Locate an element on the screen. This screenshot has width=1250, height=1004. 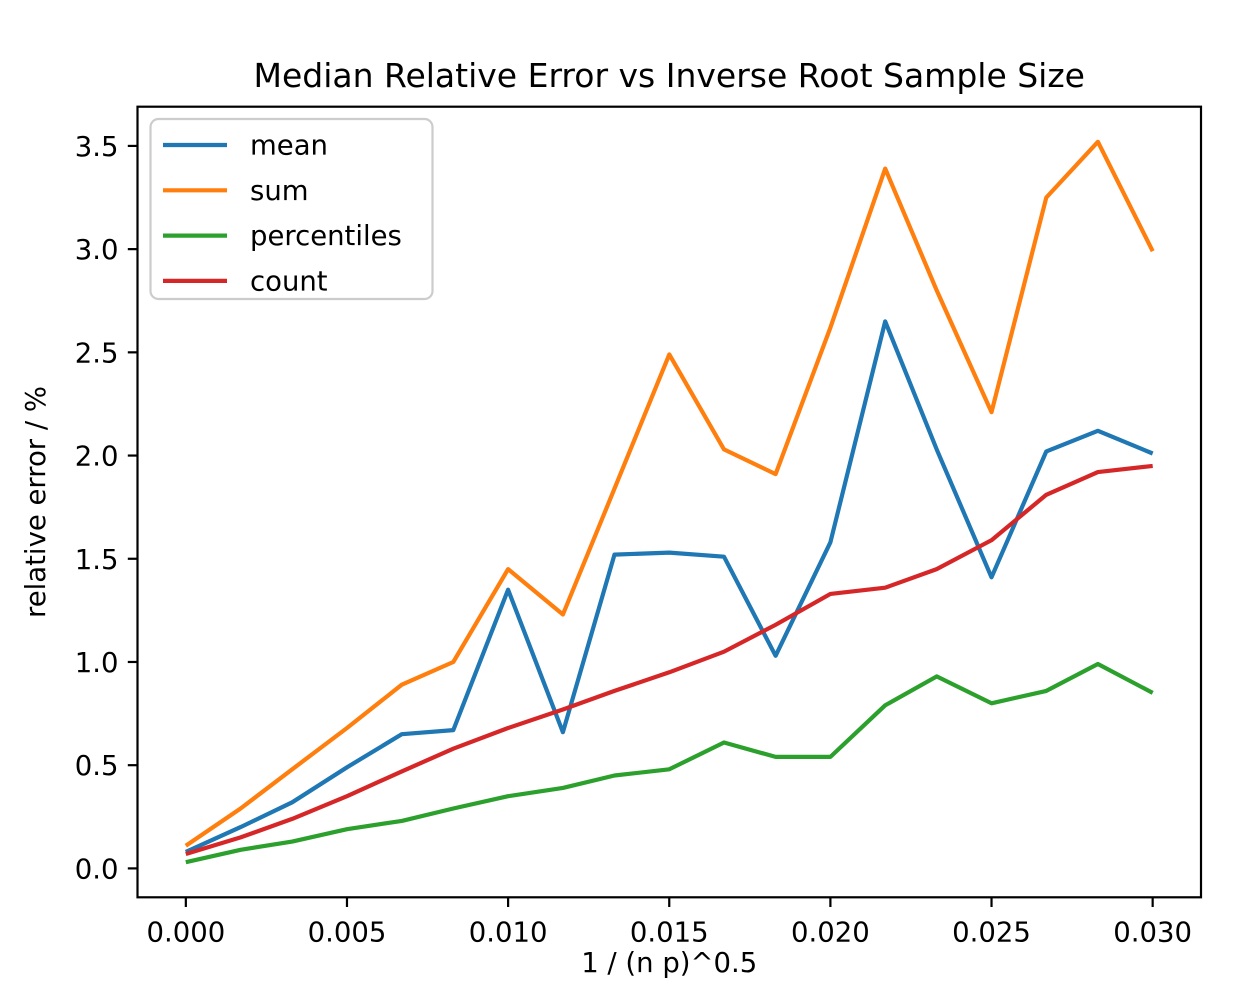
x-tick-label: 0.030 is located at coordinates (1152, 932).